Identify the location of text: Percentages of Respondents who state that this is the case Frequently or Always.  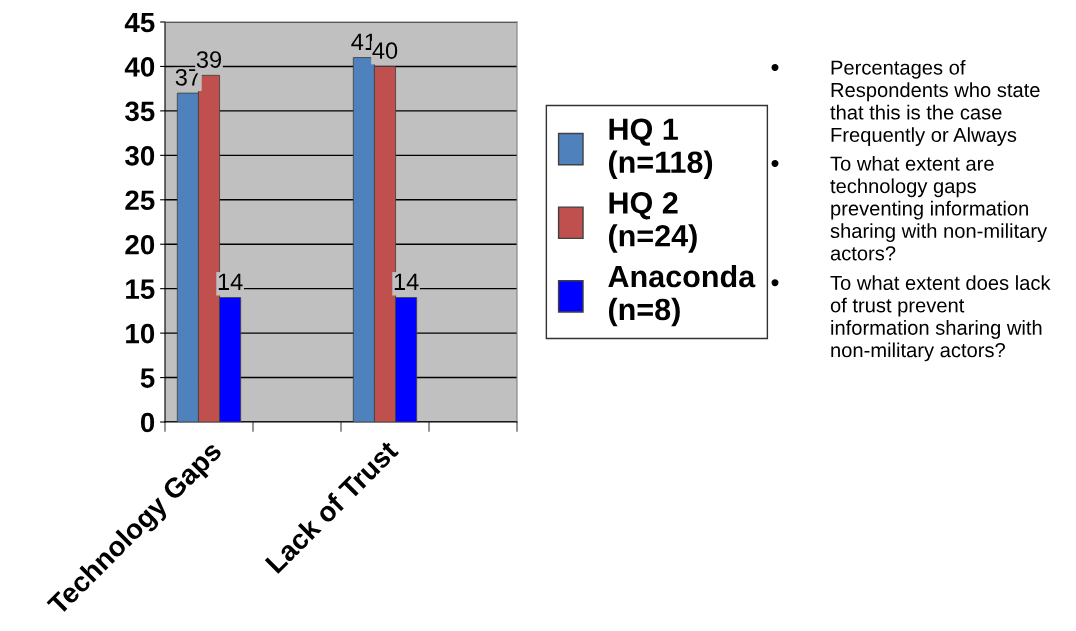
(935, 102).